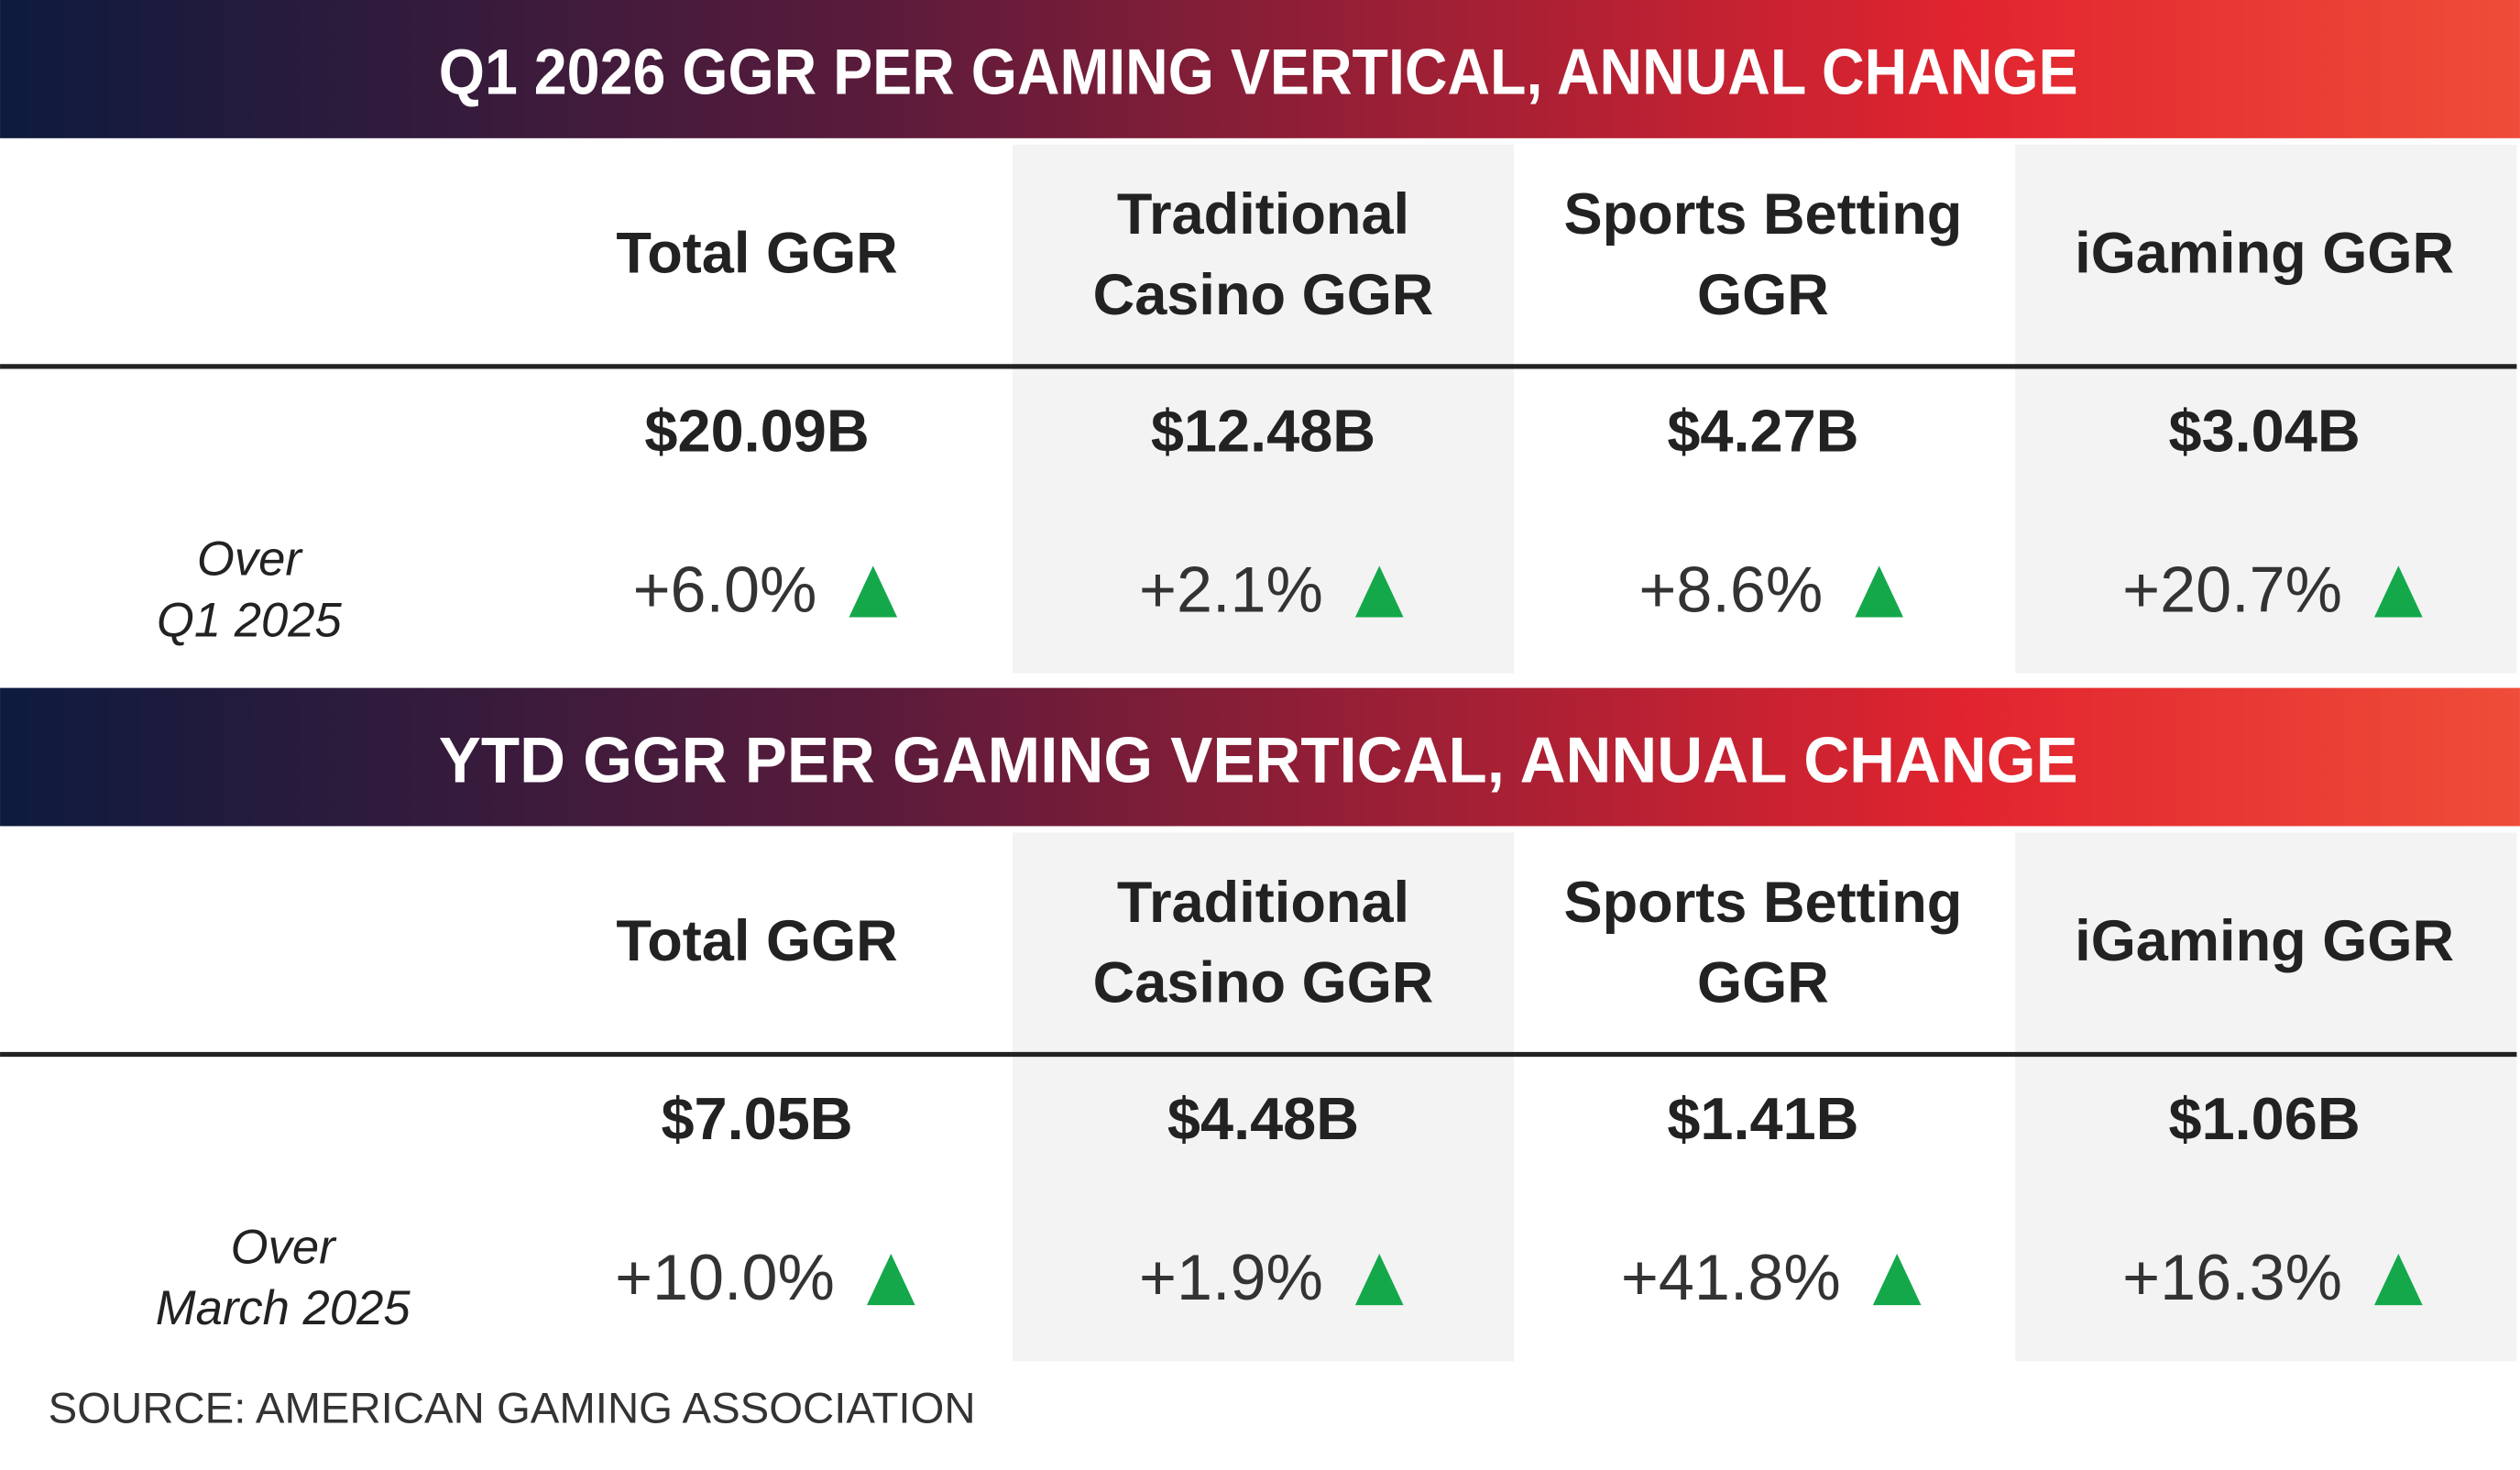  Describe the element at coordinates (1730, 589) in the screenshot. I see `change: +8.6%` at that location.